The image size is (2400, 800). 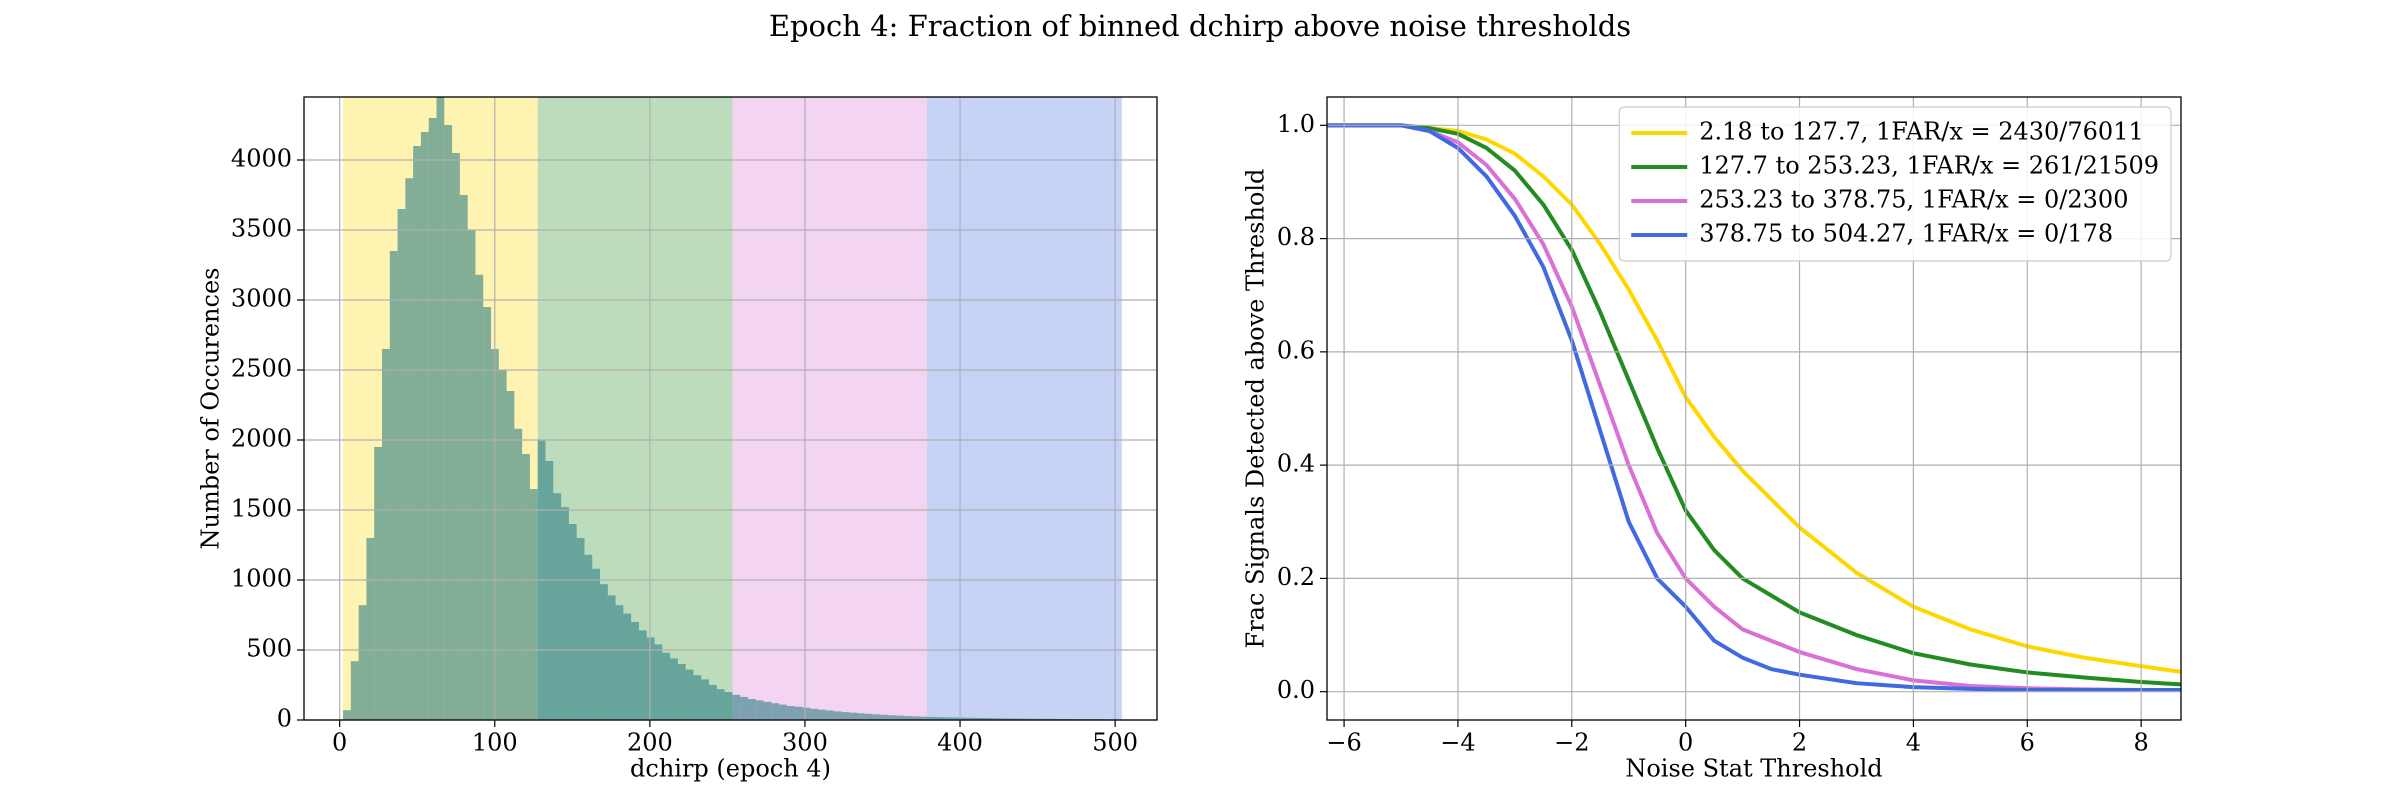 What do you see at coordinates (1296, 577) in the screenshot?
I see `y-tick-label: 0.2` at bounding box center [1296, 577].